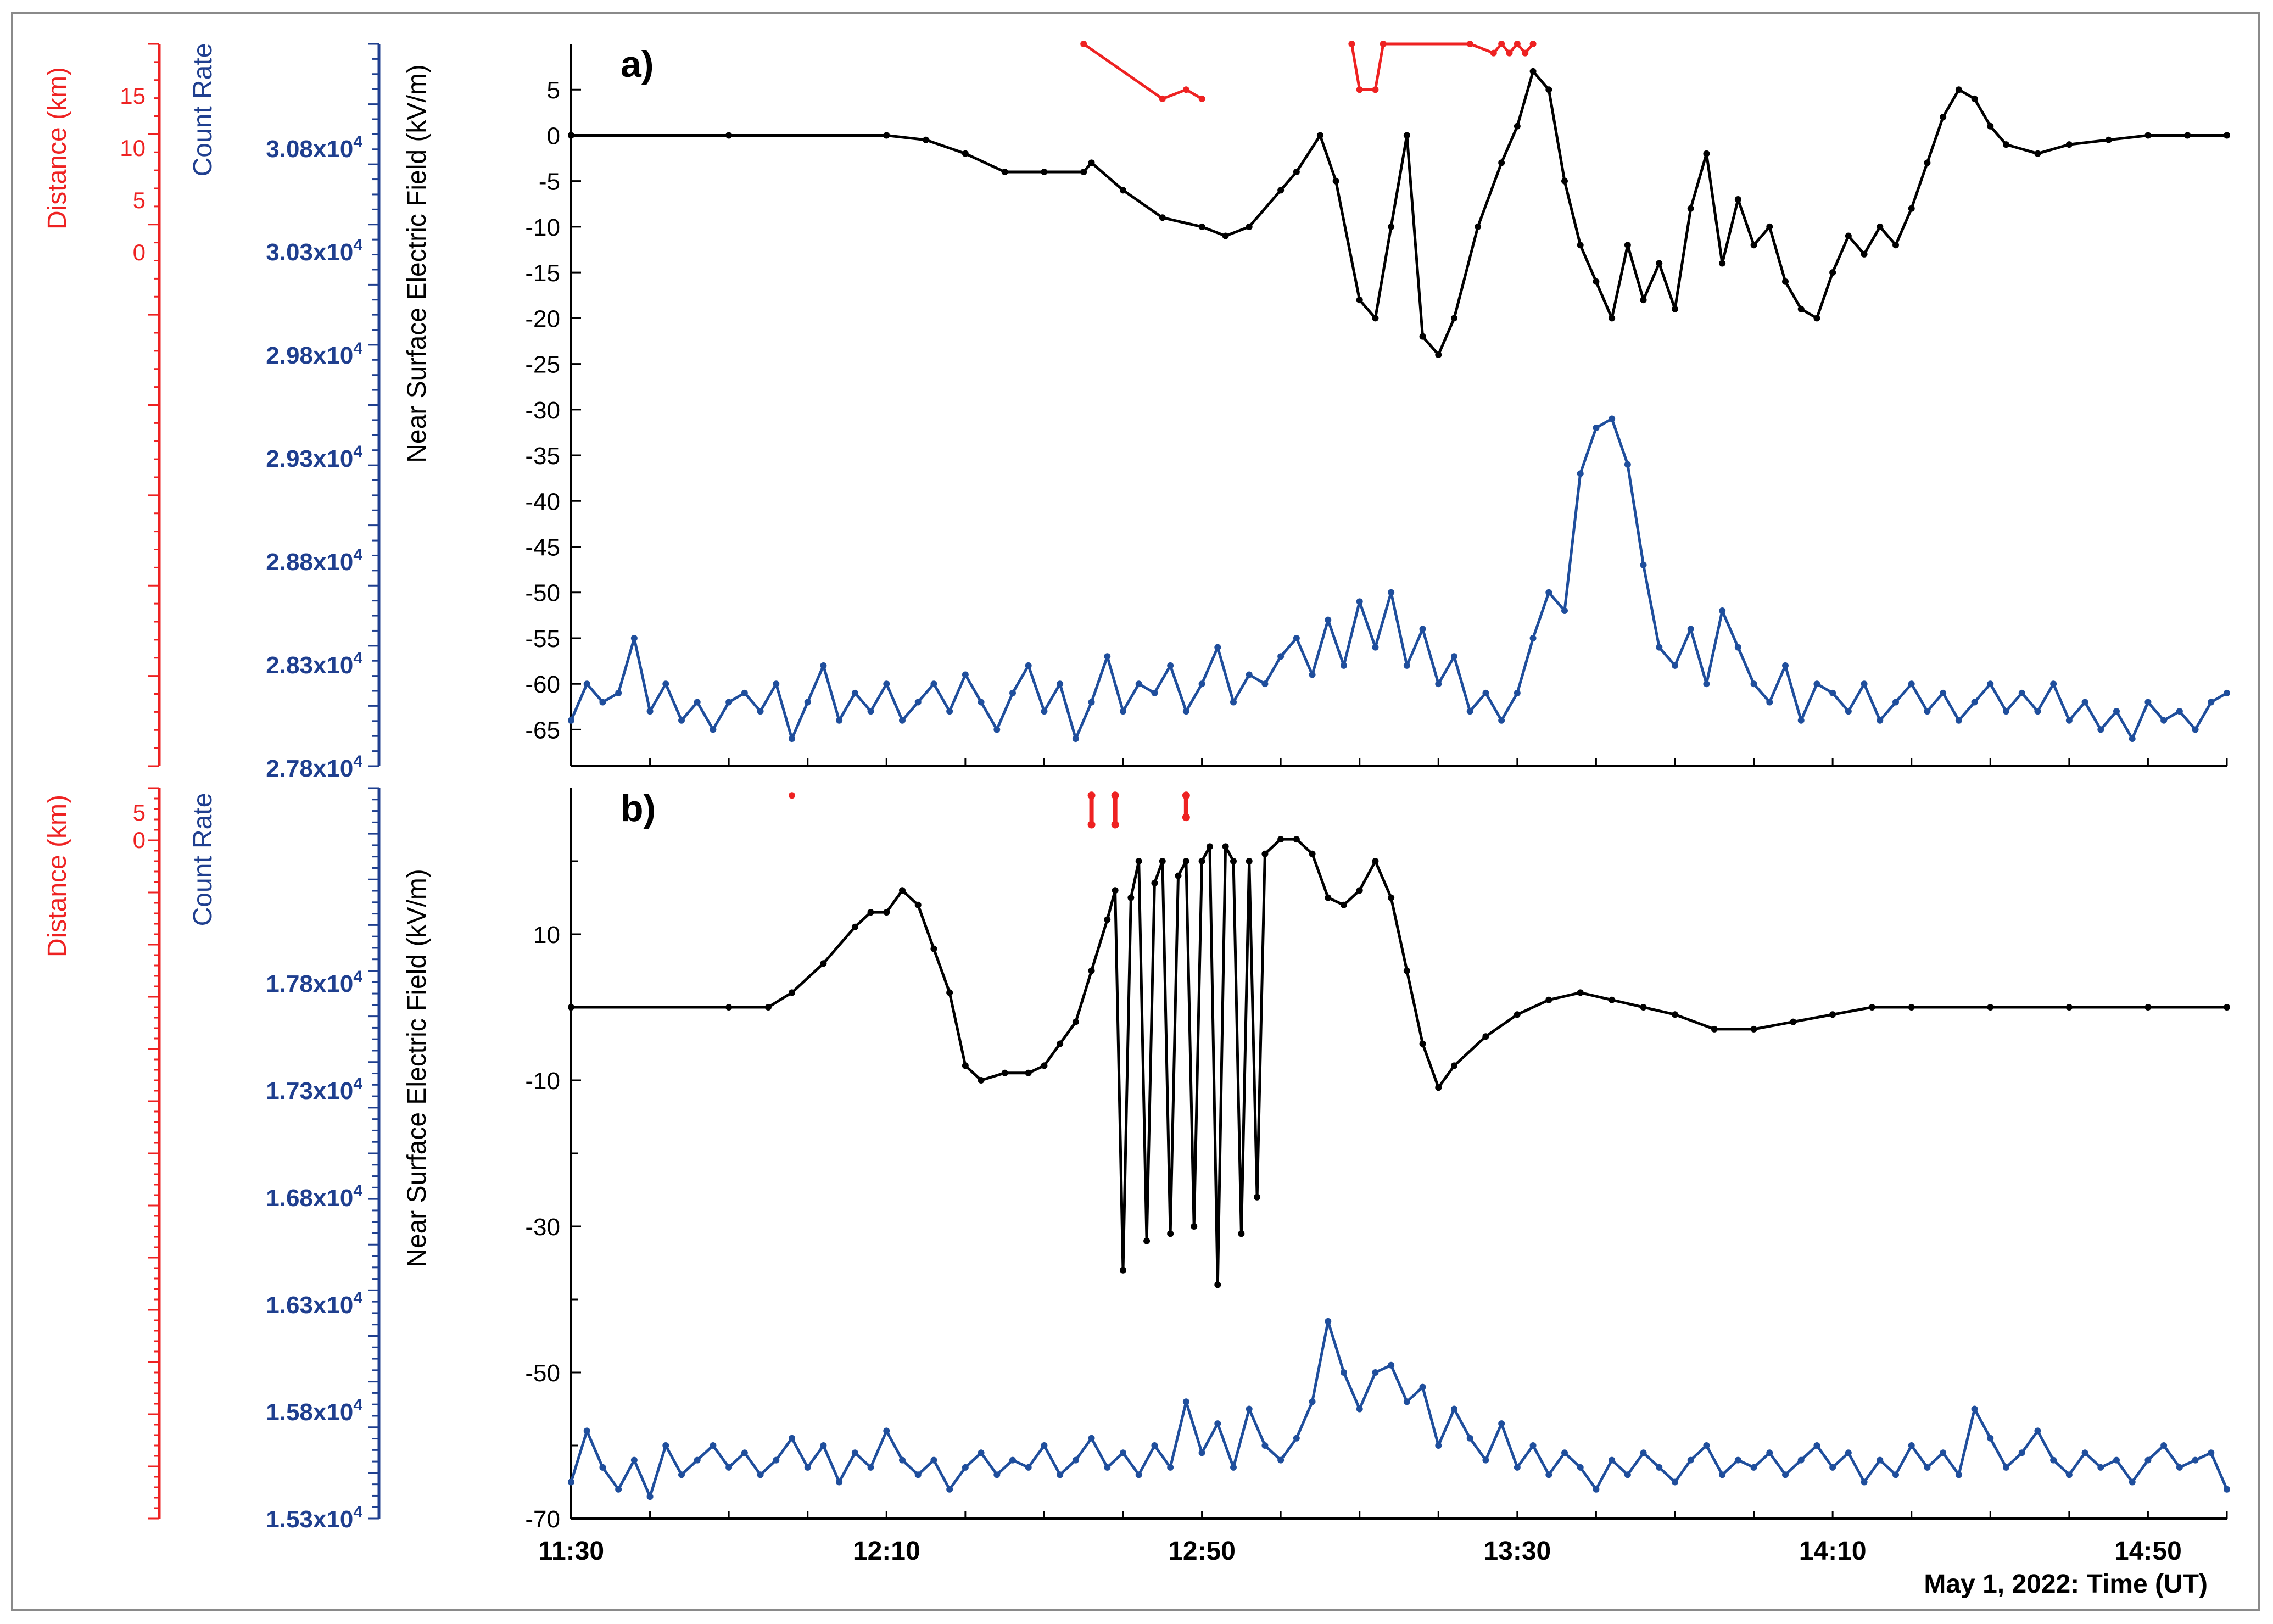  I want to click on count-axis-label: Count Rate, so click(203, 110).